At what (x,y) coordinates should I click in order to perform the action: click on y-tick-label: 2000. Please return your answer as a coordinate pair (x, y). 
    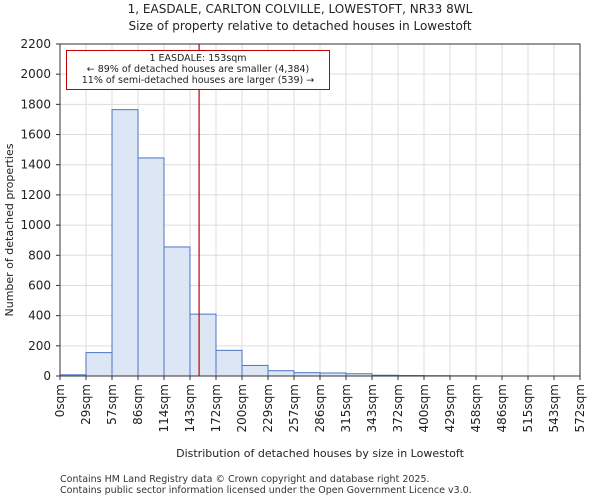
    Looking at the image, I should click on (35, 74).